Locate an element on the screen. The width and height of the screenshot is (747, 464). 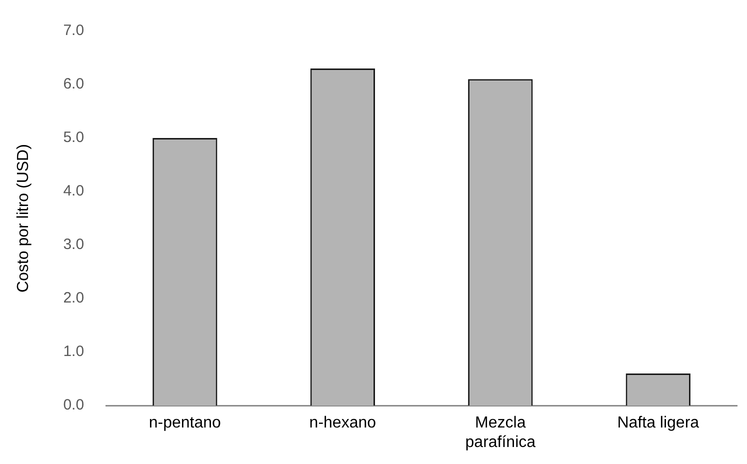
y-tick-label: 2.0 is located at coordinates (73, 298).